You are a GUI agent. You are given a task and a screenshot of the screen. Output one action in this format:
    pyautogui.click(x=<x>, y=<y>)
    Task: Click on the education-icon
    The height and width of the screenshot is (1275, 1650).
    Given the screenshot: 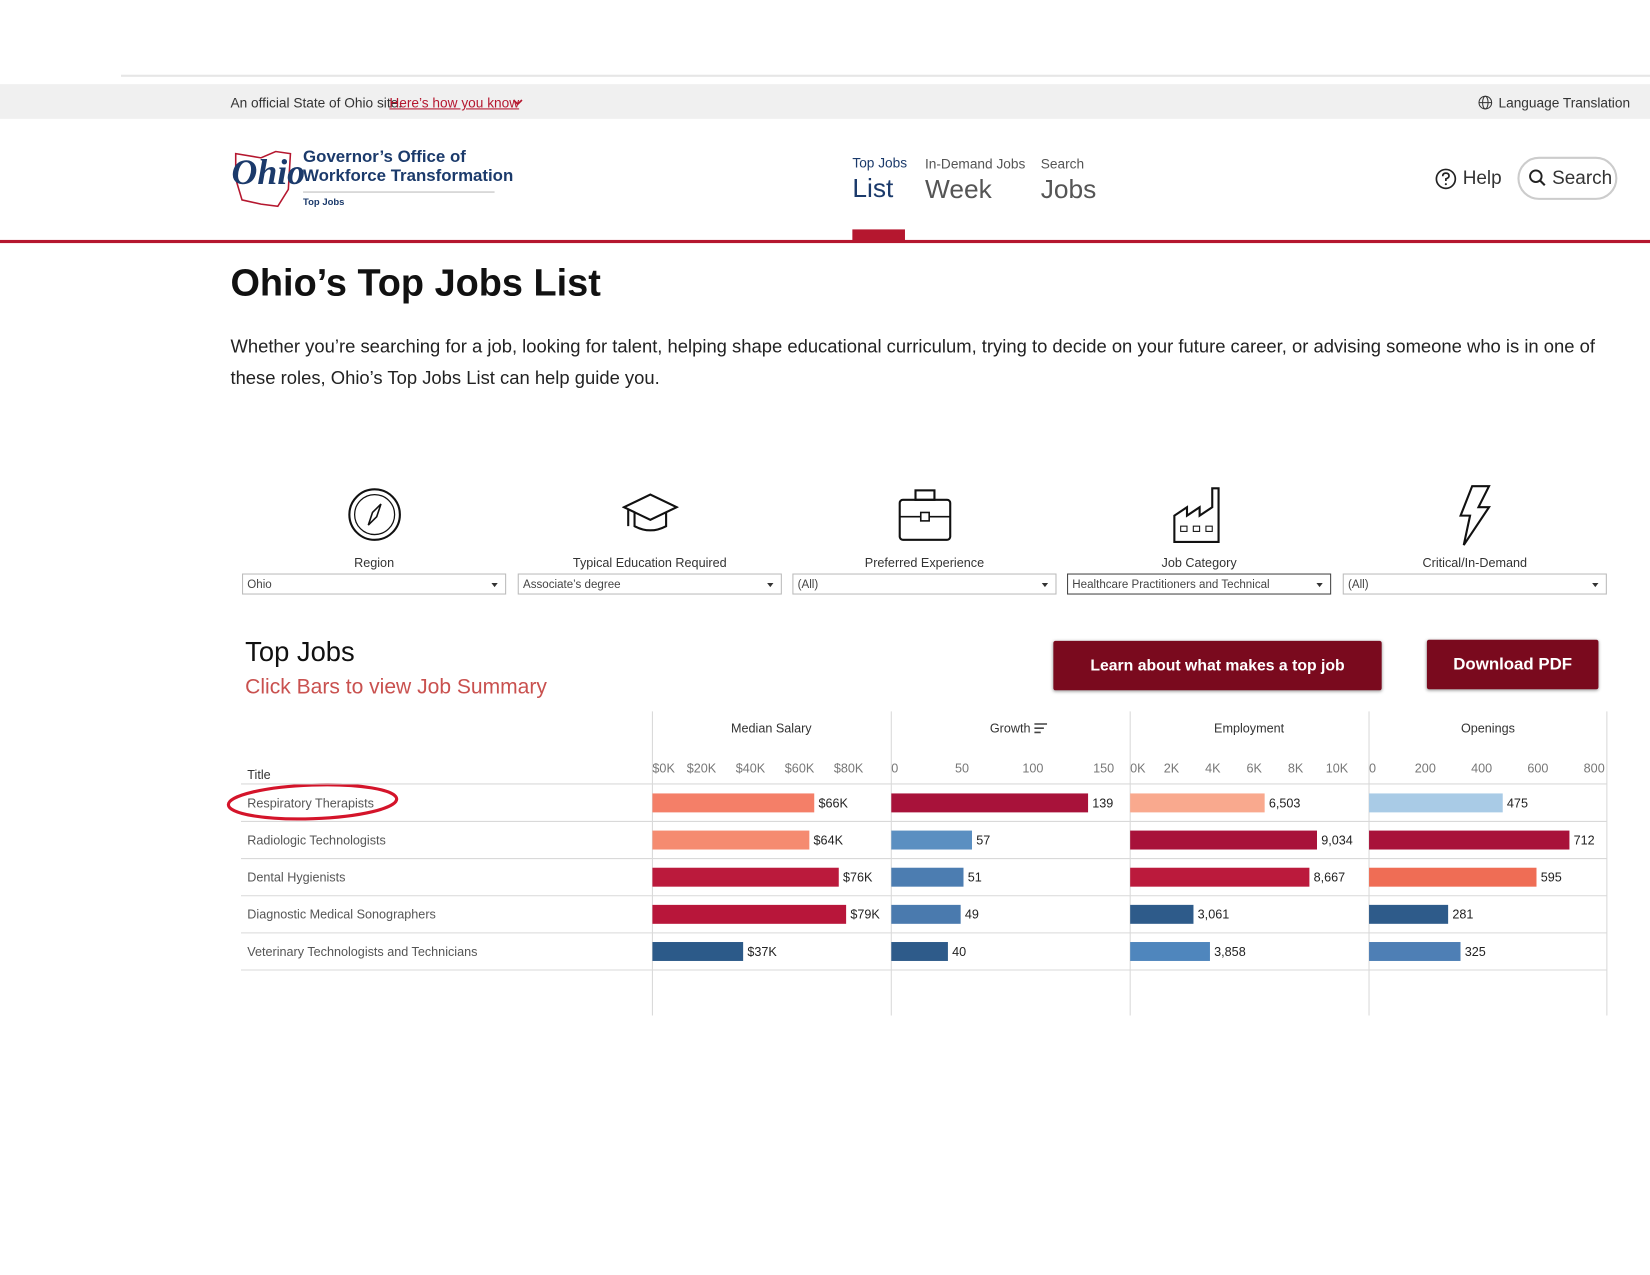 What is the action you would take?
    pyautogui.click(x=650, y=512)
    